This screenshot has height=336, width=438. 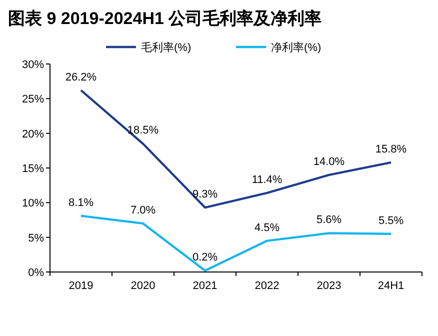 What do you see at coordinates (329, 162) in the screenshot?
I see `data-label: 14.0%` at bounding box center [329, 162].